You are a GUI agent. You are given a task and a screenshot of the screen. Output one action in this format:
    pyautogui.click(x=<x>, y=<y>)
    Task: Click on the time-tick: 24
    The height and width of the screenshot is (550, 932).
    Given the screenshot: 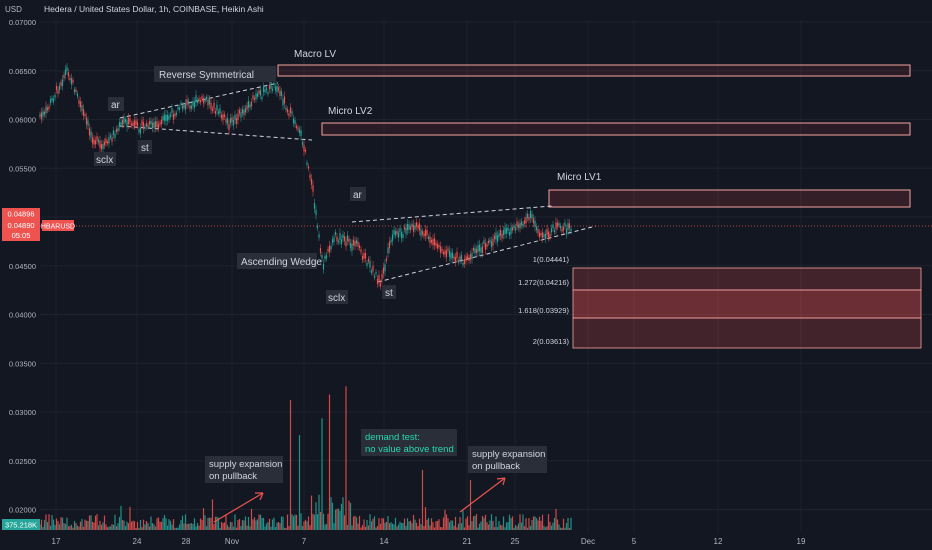 What is the action you would take?
    pyautogui.click(x=137, y=541)
    